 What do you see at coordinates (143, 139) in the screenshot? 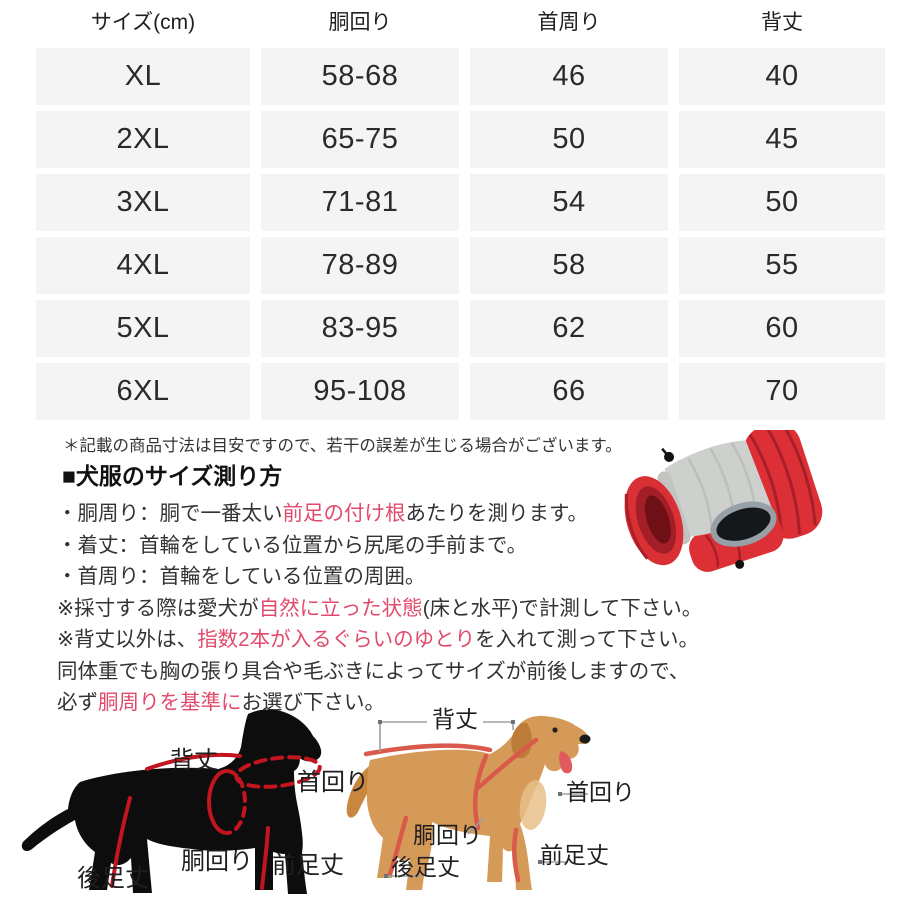
I see `size-cell: 2XL` at bounding box center [143, 139].